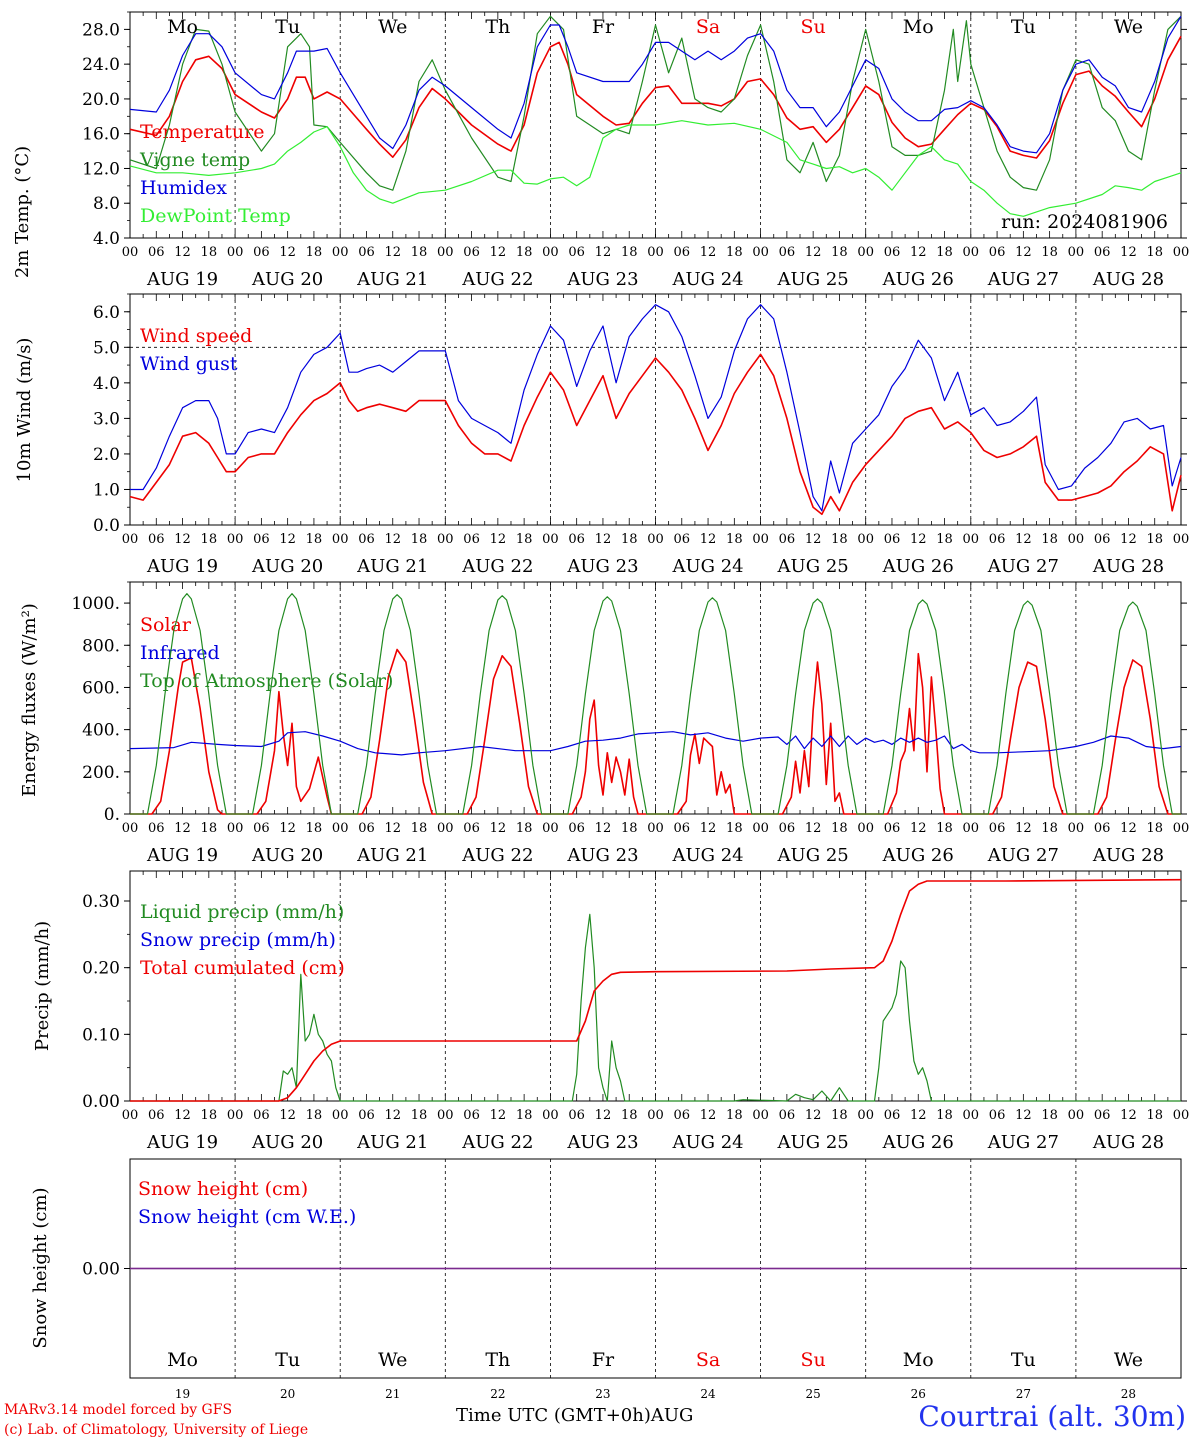 This screenshot has width=1194, height=1440. I want to click on legend-entry: Vigne temp, so click(194, 160).